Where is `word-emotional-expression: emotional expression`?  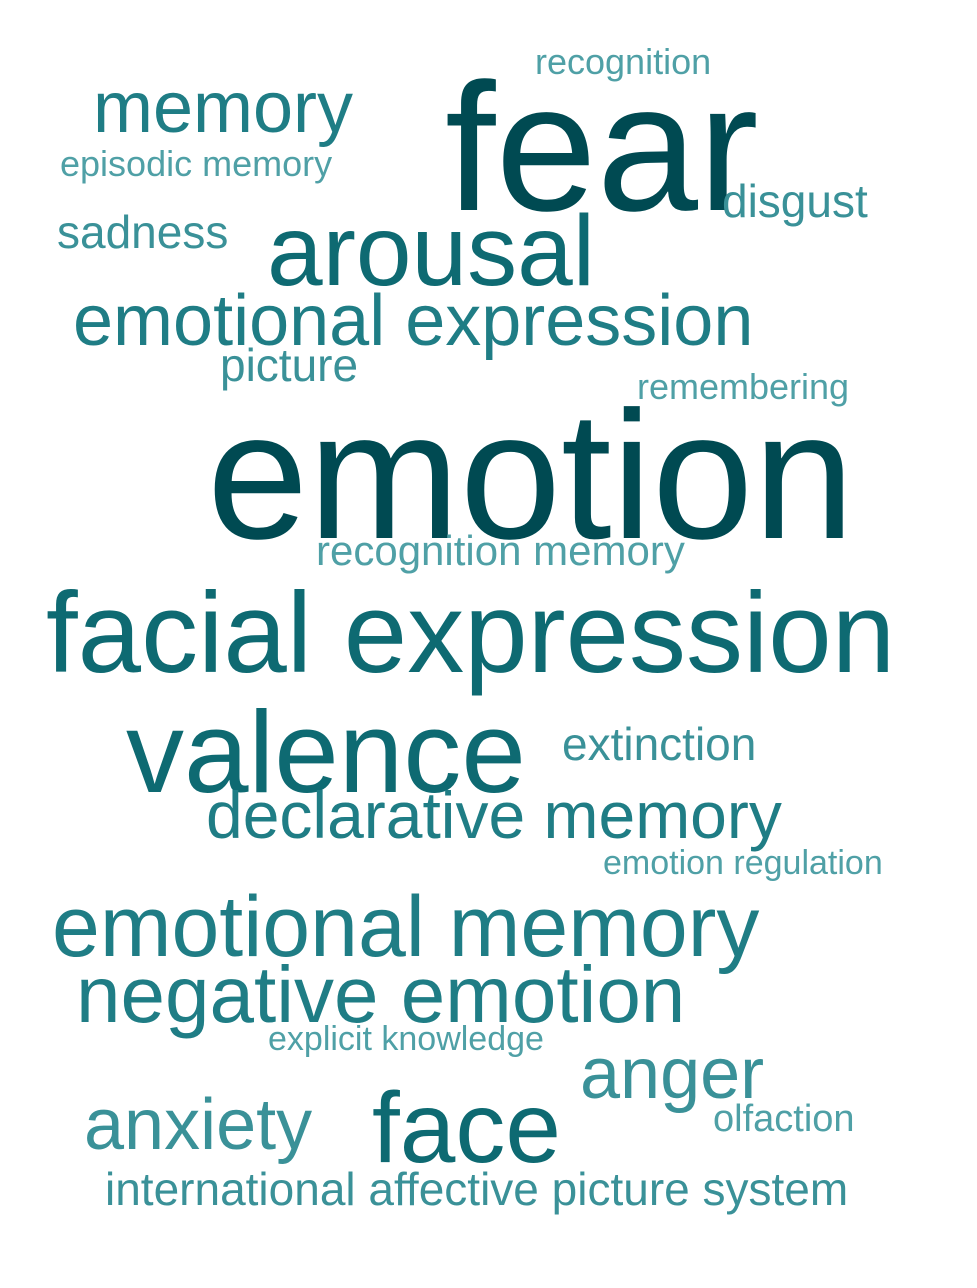
word-emotional-expression: emotional expression is located at coordinates (413, 321).